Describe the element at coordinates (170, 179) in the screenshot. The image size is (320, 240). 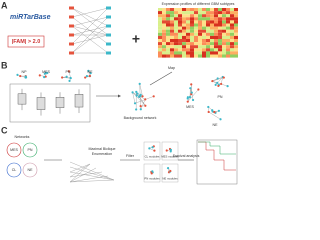
I see `module-label: NE modules` at that location.